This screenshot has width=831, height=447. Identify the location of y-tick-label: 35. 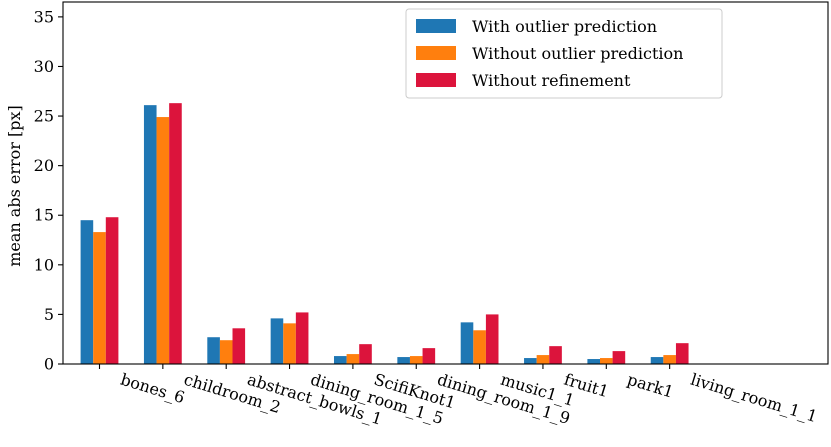
(44, 16).